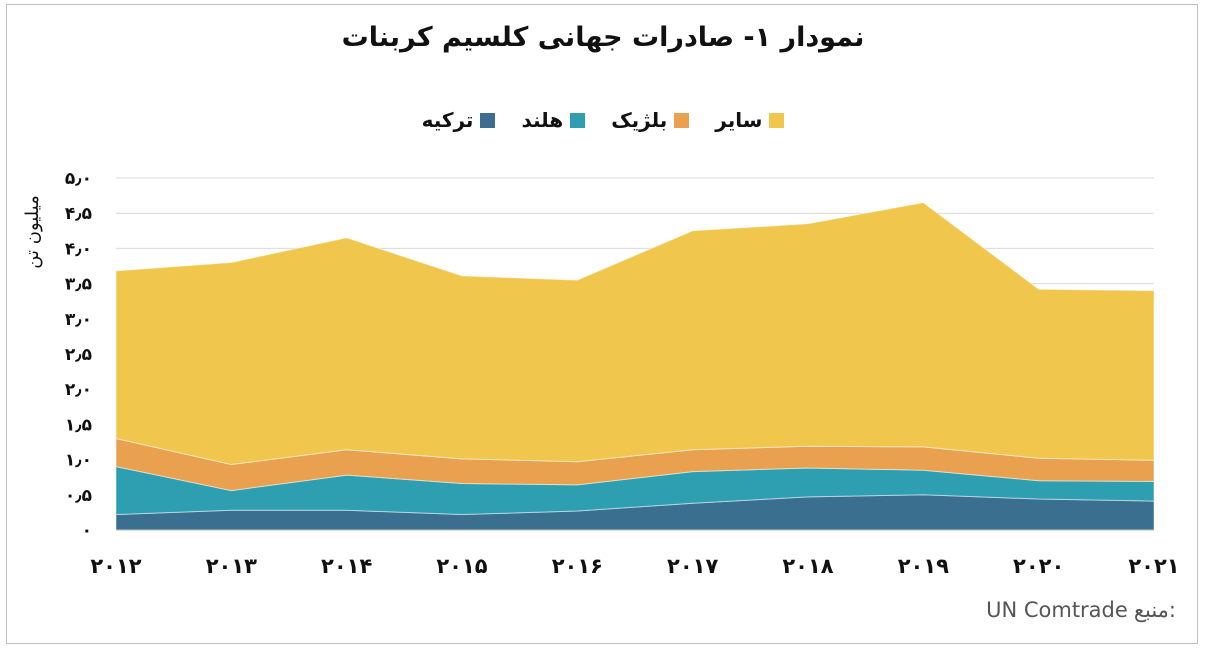 Image resolution: width=1206 pixels, height=650 pixels. I want to click on x-tick-label: ۲۰۱۹, so click(923, 566).